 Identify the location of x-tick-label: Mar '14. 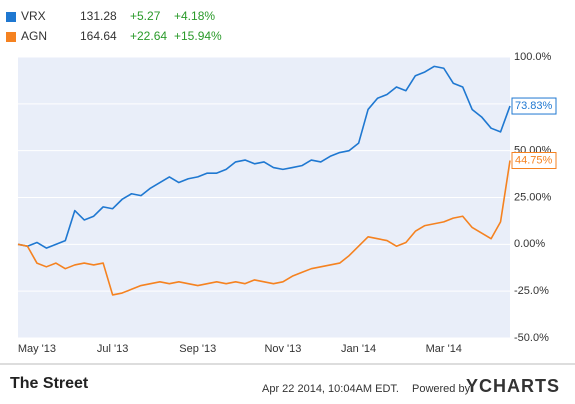
(444, 349).